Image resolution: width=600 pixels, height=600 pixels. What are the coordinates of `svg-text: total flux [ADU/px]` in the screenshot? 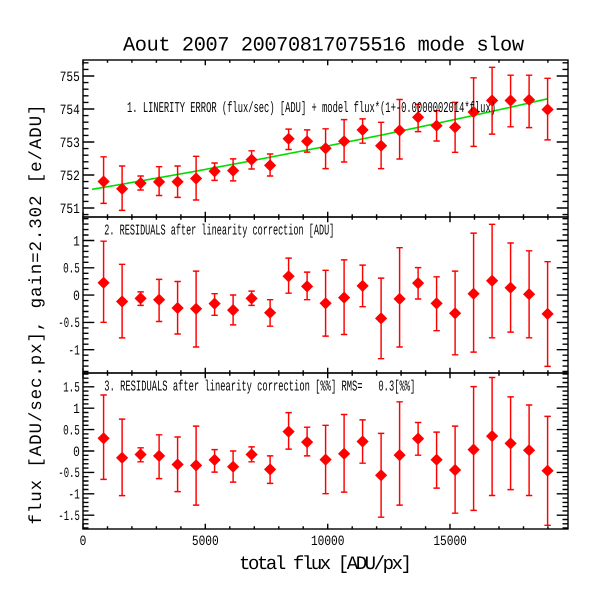 It's located at (325, 564).